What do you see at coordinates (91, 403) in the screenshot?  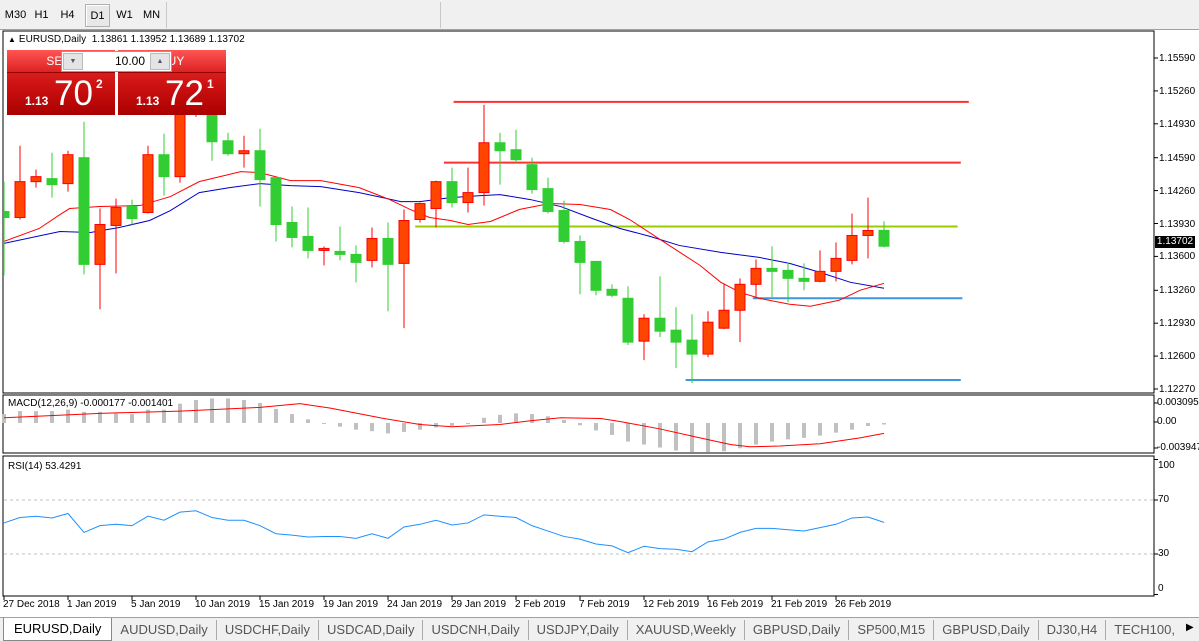 I see `macd-label: MACD(12,26,9) -0.000177 -0.001401` at bounding box center [91, 403].